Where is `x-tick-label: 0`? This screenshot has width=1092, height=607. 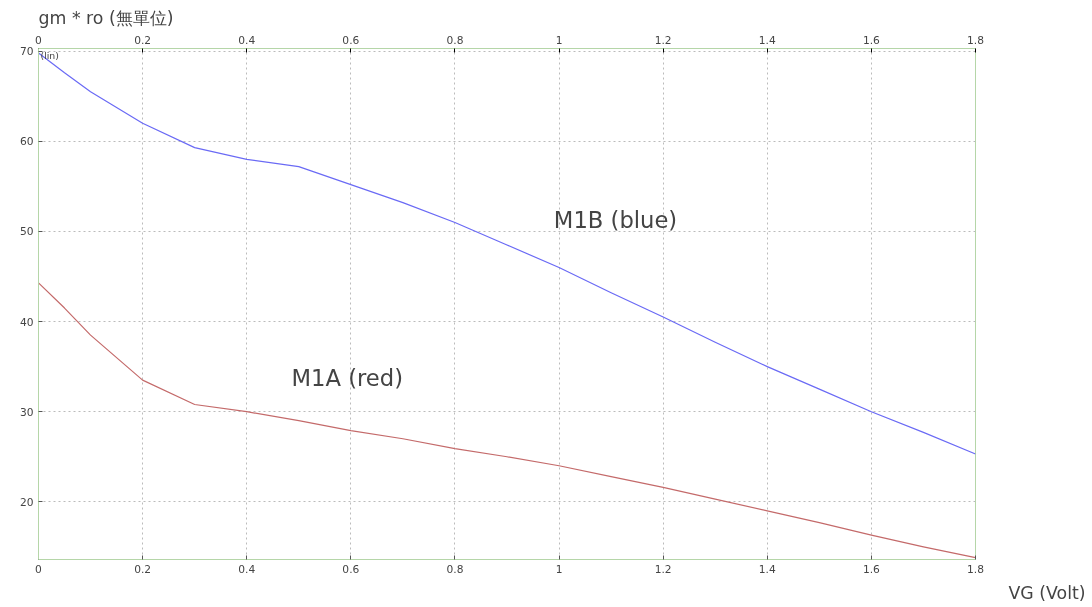
x-tick-label: 0 is located at coordinates (39, 40).